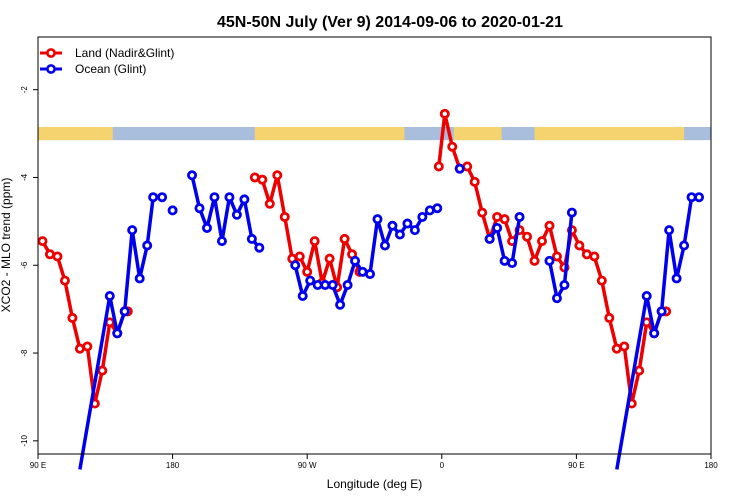  What do you see at coordinates (110, 69) in the screenshot?
I see `legend-label: Ocean (Glint)` at bounding box center [110, 69].